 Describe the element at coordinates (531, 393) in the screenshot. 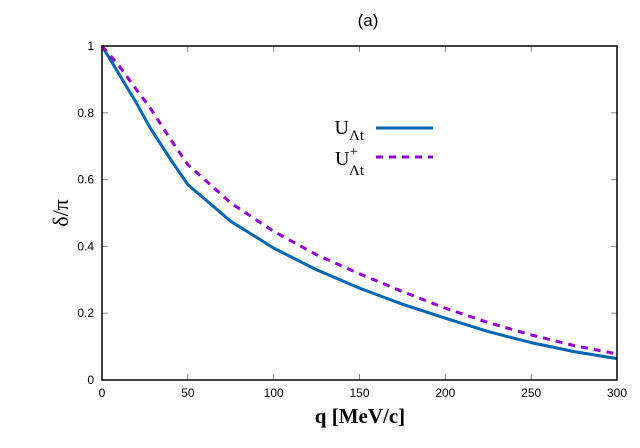

I see `x-tick-label: 250` at that location.